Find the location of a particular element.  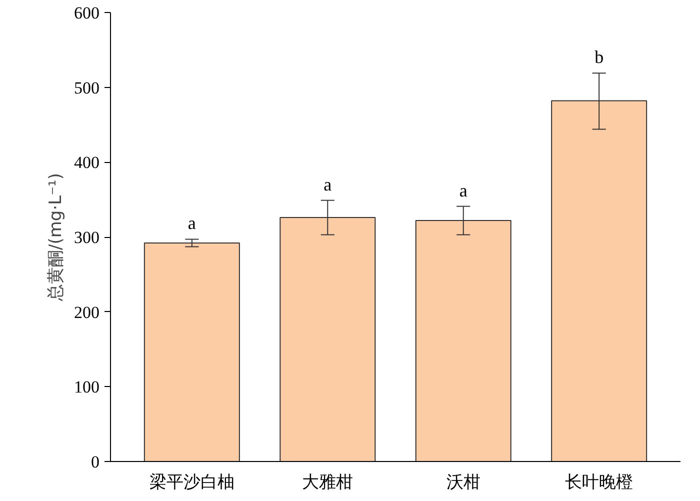

y-tick-label: 100 is located at coordinates (87, 387).